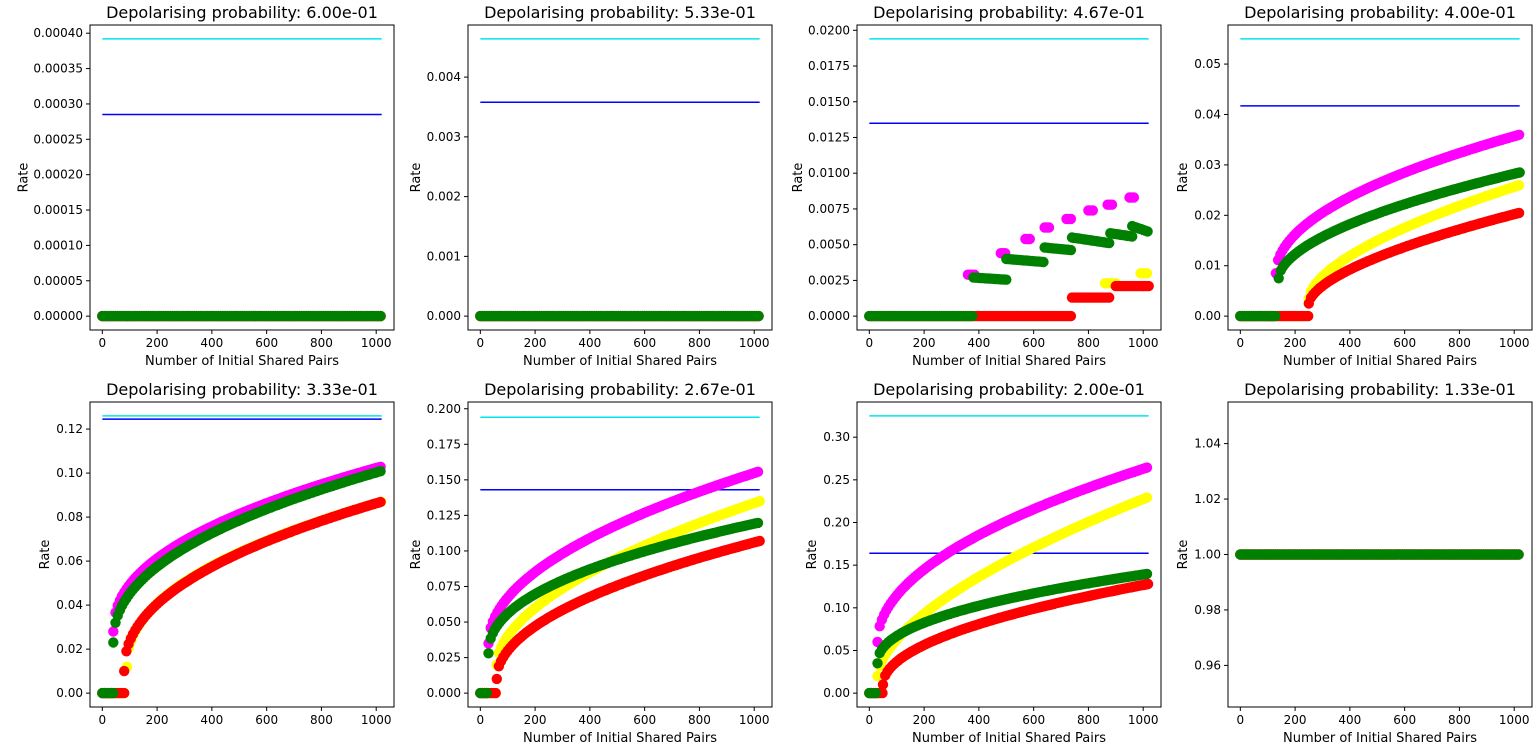 The height and width of the screenshot is (754, 1536). What do you see at coordinates (58, 69) in the screenshot?
I see `y-tick-label: 0.00035` at bounding box center [58, 69].